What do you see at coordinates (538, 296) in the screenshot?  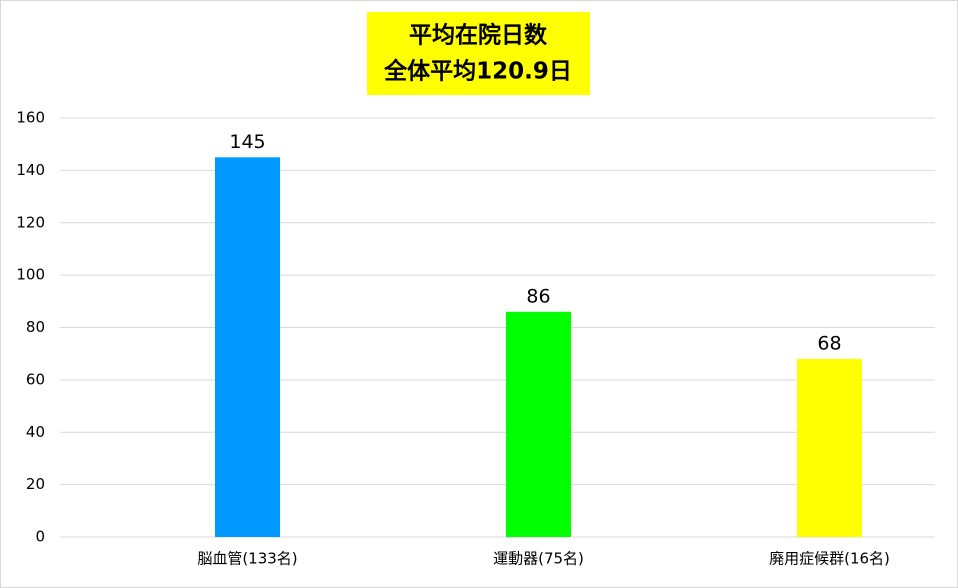 I see `data-label: 86` at bounding box center [538, 296].